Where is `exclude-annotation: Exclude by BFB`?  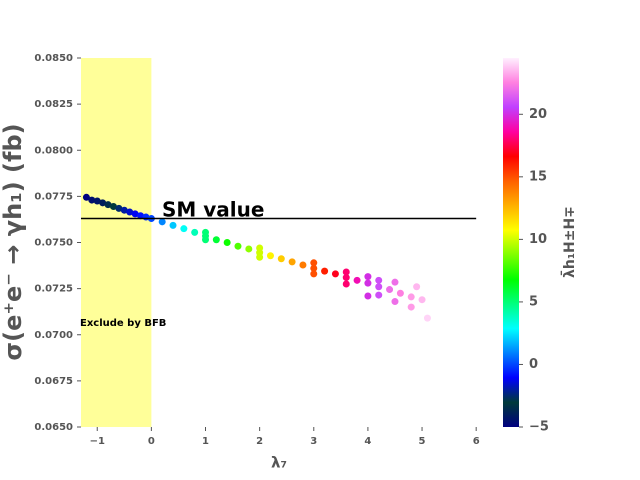 exclude-annotation: Exclude by BFB is located at coordinates (123, 323).